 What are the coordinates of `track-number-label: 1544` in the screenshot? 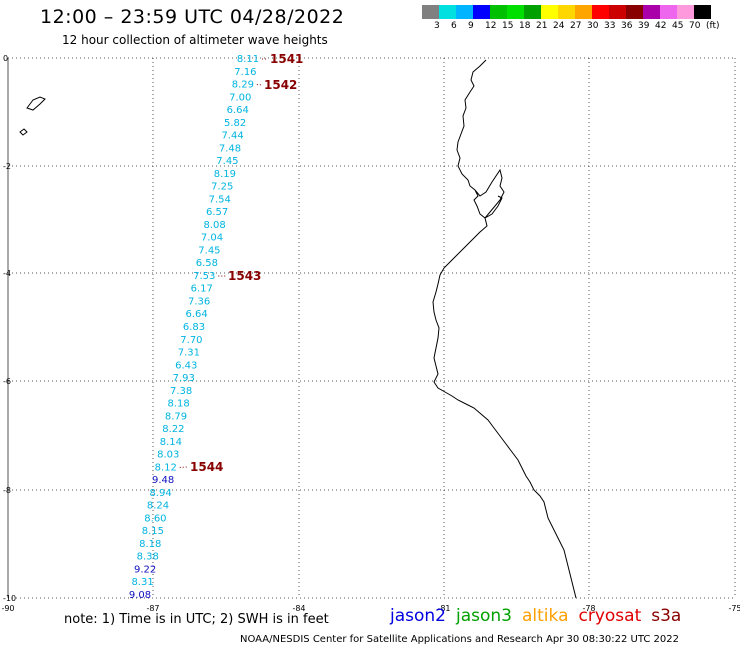 It's located at (206, 467).